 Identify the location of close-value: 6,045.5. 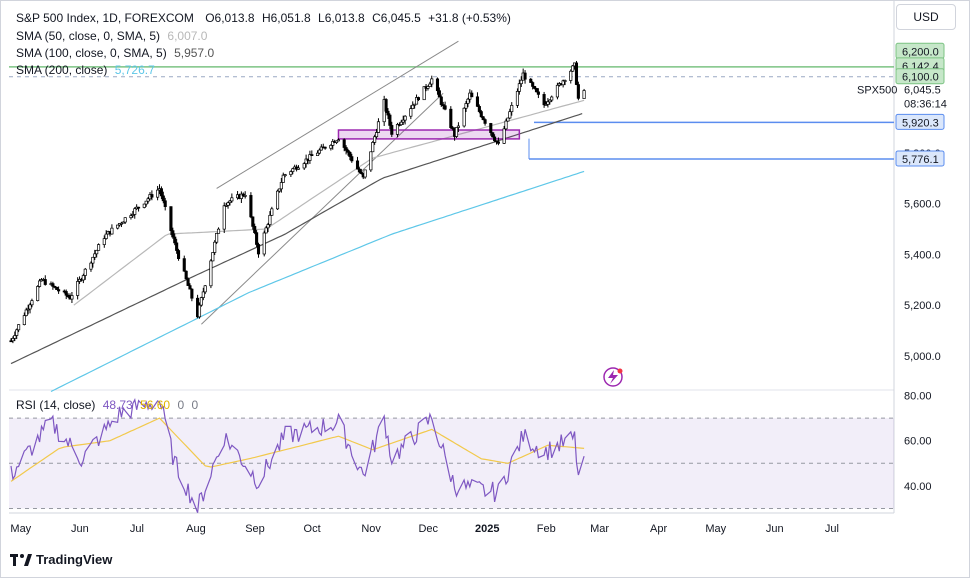
(400, 18).